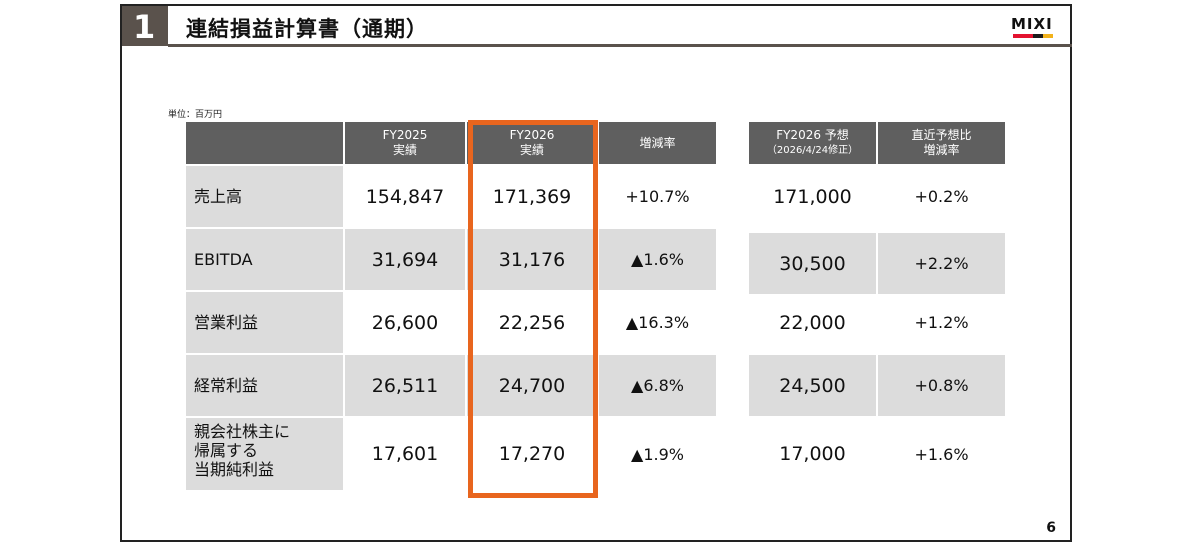 The width and height of the screenshot is (1190, 549). I want to click on change-rate-text: +10.7%, so click(657, 196).